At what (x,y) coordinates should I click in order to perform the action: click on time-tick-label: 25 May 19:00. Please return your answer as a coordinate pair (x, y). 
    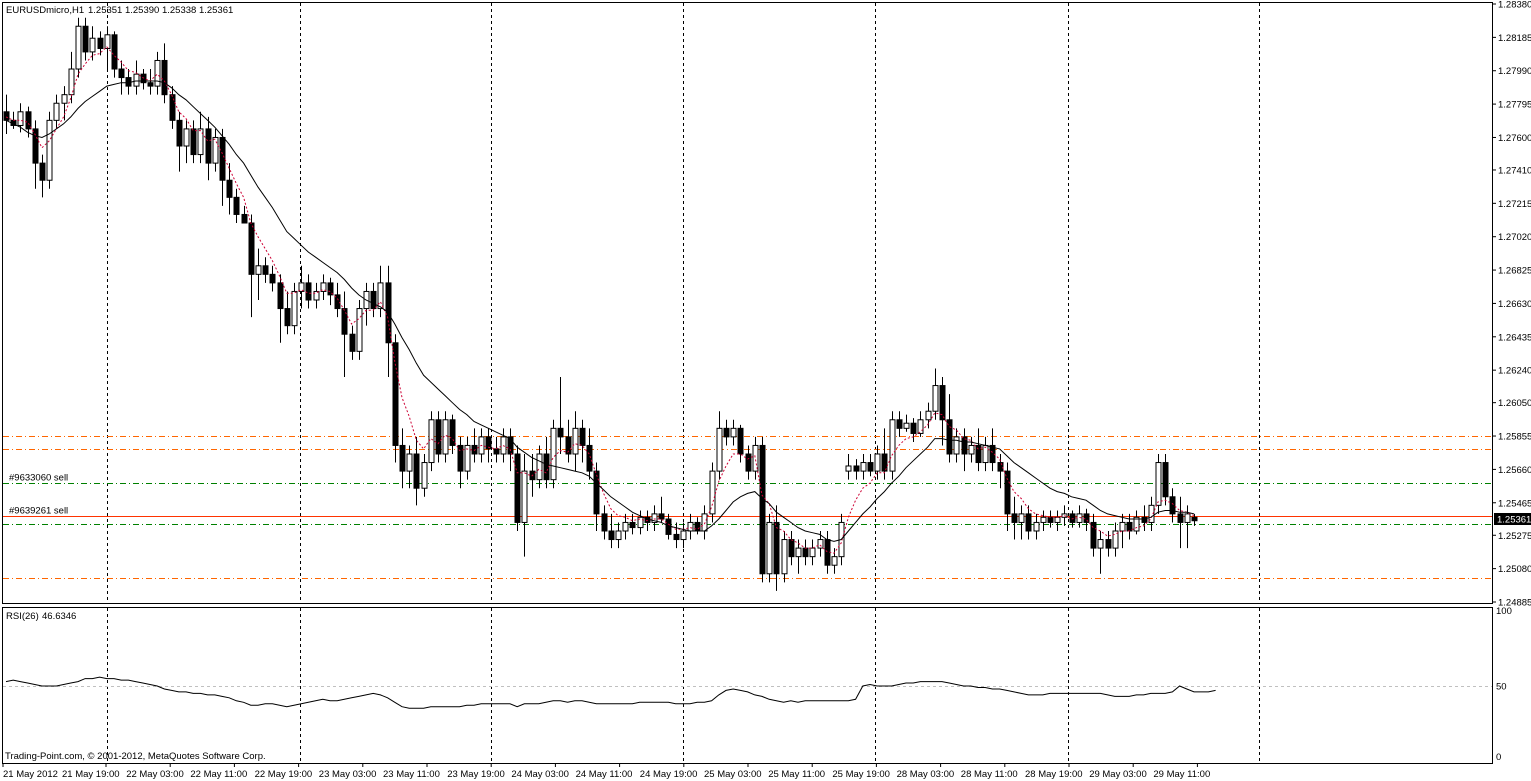
    Looking at the image, I should click on (861, 774).